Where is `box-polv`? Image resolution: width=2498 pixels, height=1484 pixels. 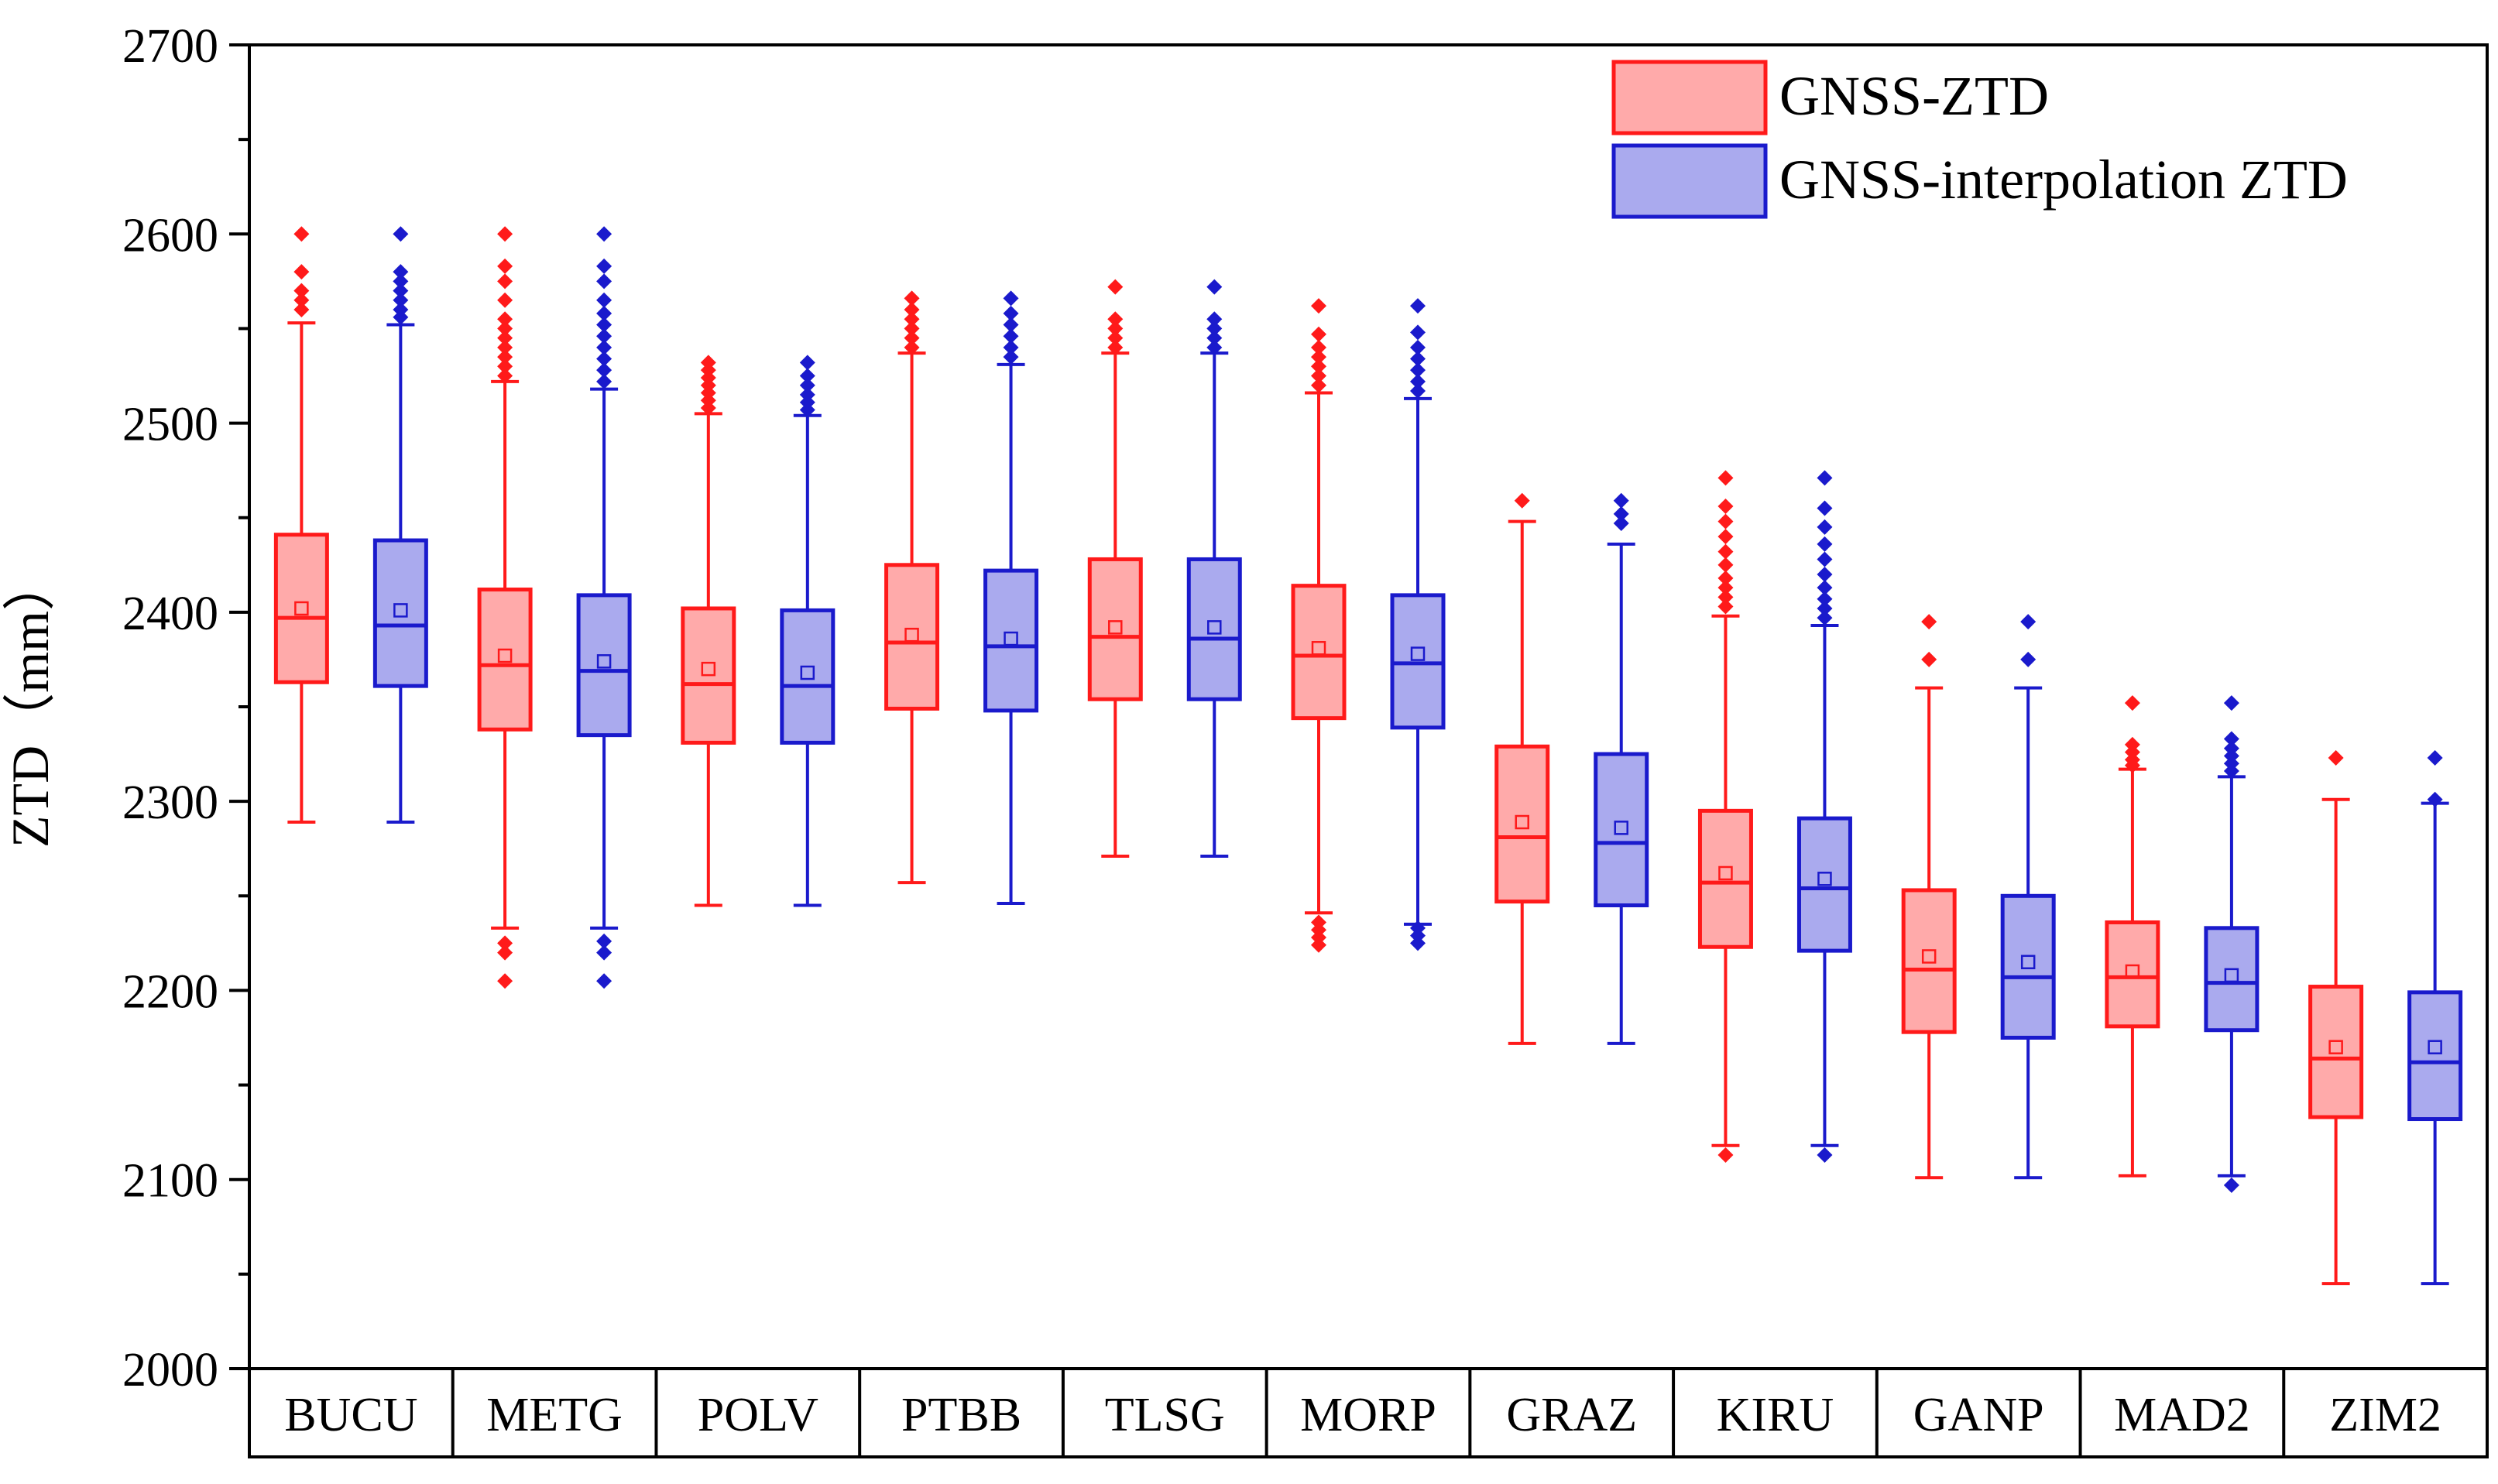 box-polv is located at coordinates (808, 631).